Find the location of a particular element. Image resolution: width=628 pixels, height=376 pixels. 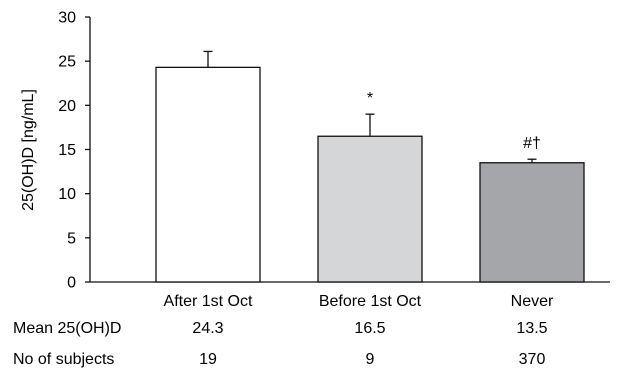

y-axis-label: 25(OH)D [ng/mL] is located at coordinates (28, 150).